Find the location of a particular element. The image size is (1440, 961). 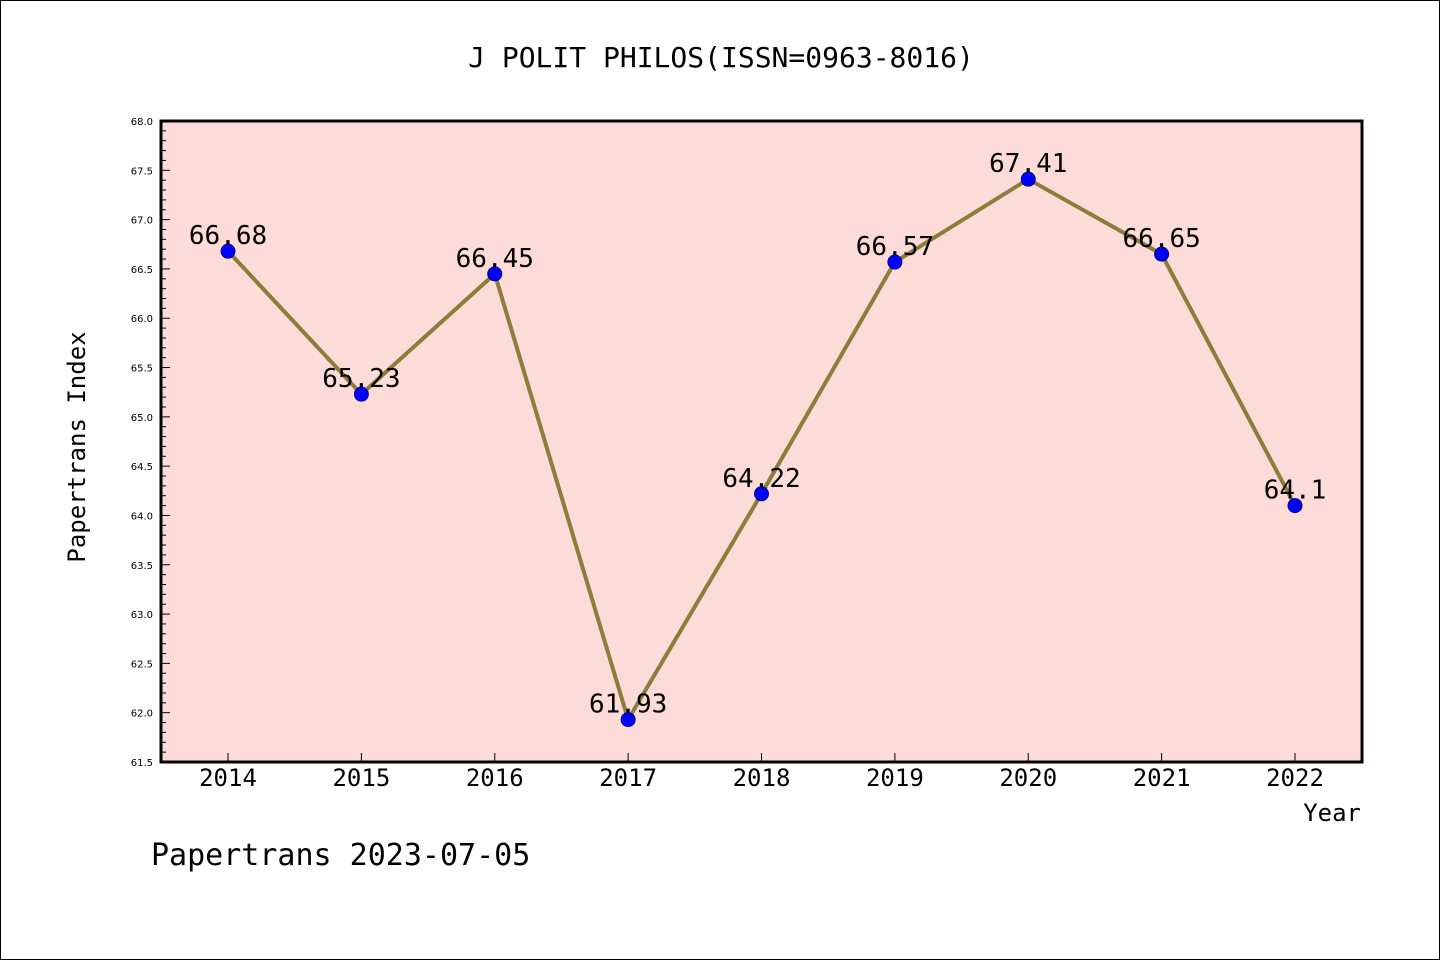

y-tick-label: 66.0 is located at coordinates (142, 319).